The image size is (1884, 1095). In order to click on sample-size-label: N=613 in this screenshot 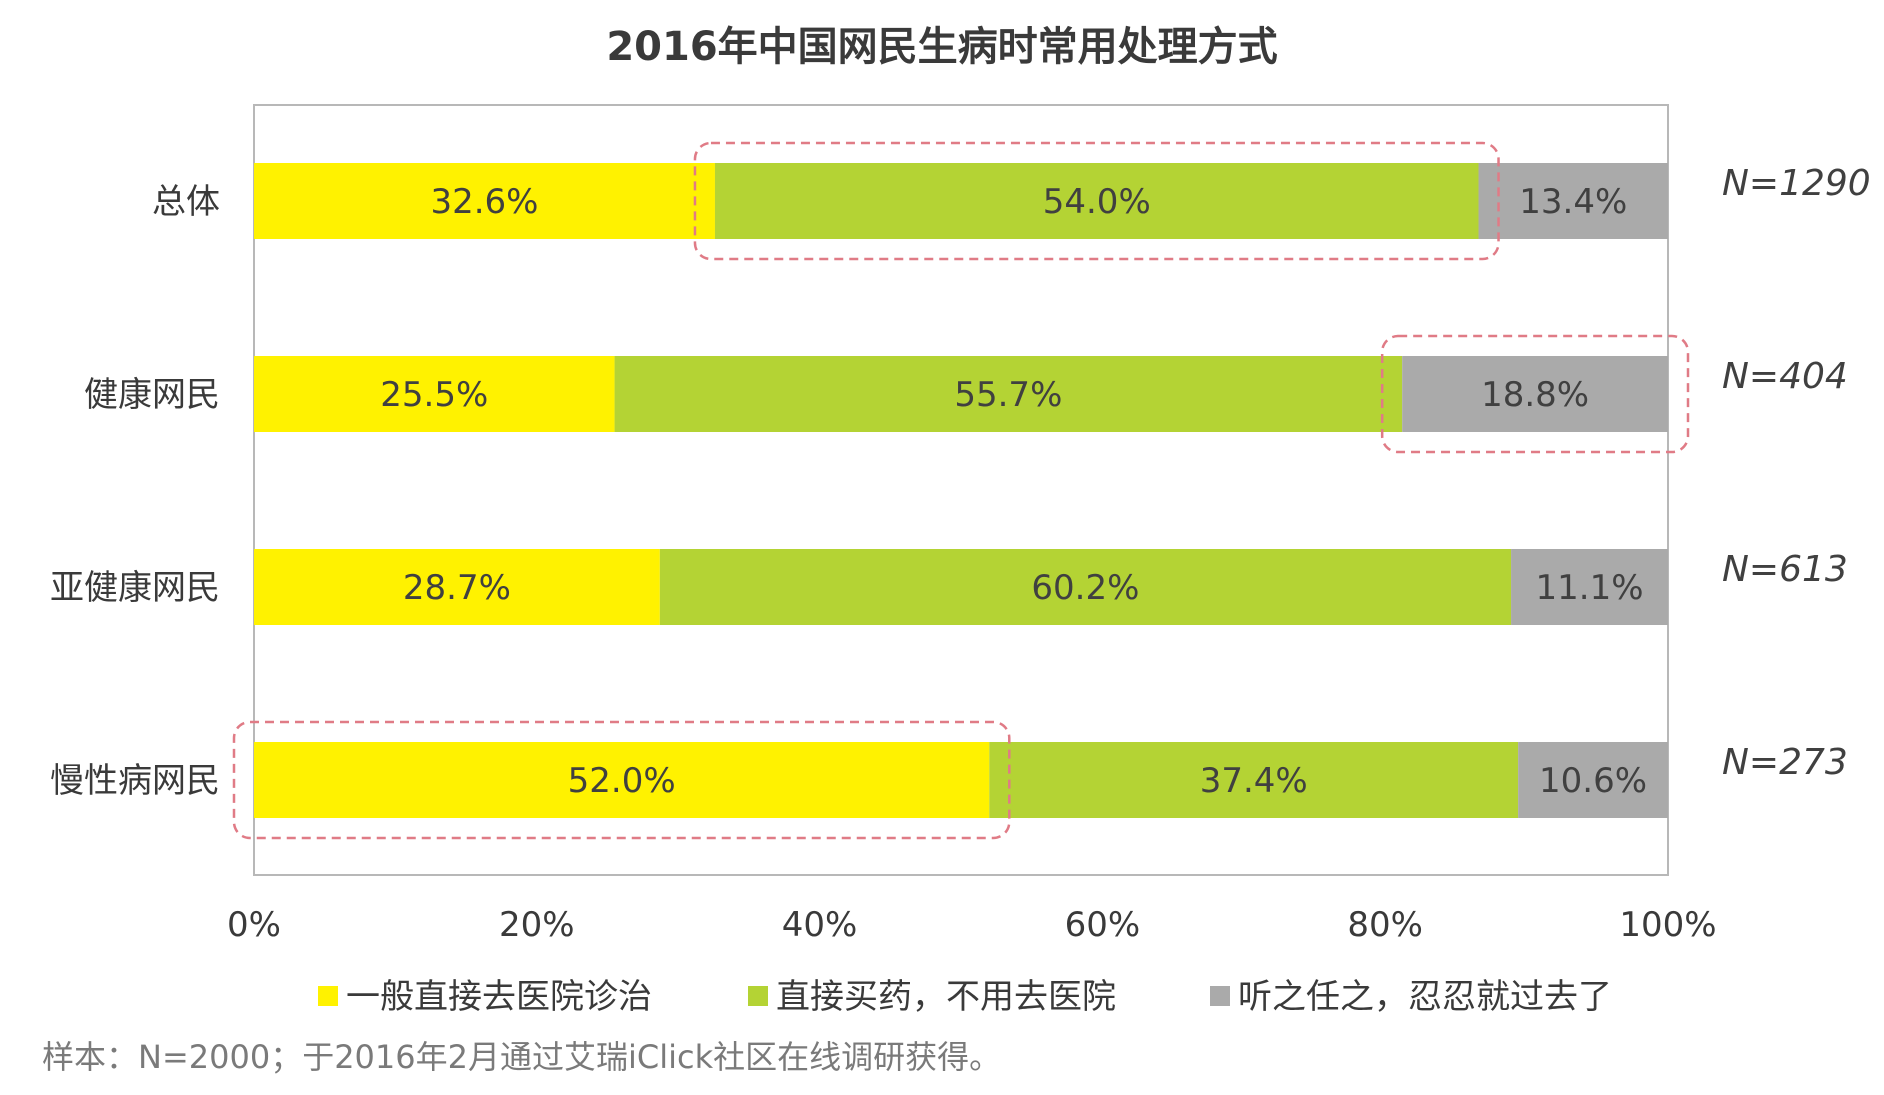, I will do `click(1785, 569)`.